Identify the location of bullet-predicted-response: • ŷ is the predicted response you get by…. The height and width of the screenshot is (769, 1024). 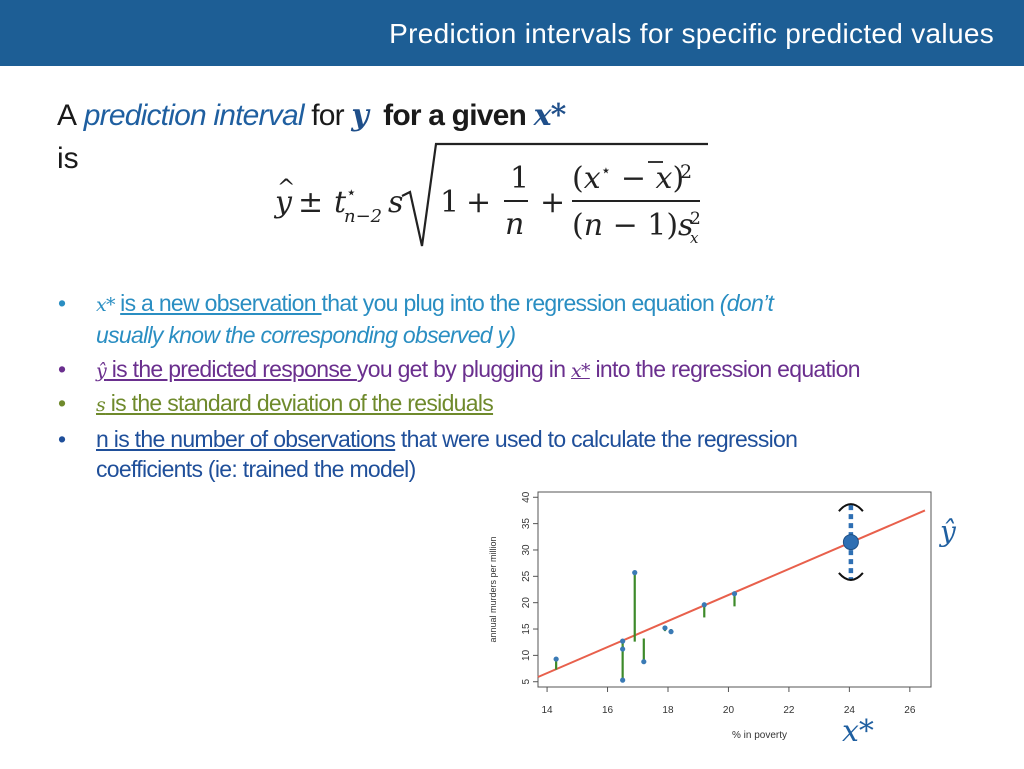
(508, 370).